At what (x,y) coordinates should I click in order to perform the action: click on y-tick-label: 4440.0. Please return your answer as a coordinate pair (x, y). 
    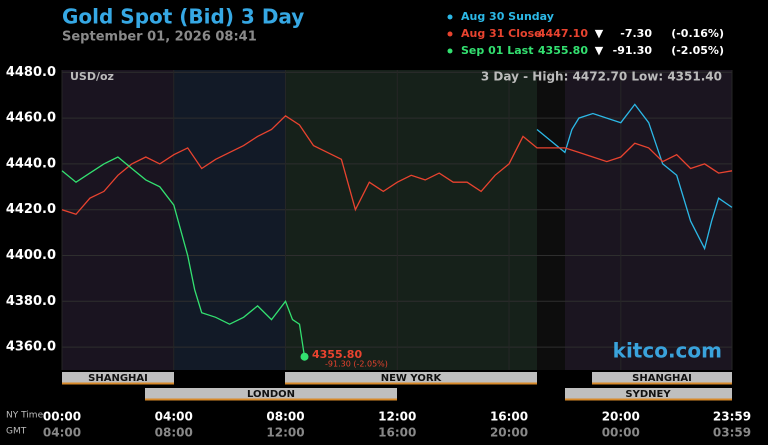
    Looking at the image, I should click on (31, 163).